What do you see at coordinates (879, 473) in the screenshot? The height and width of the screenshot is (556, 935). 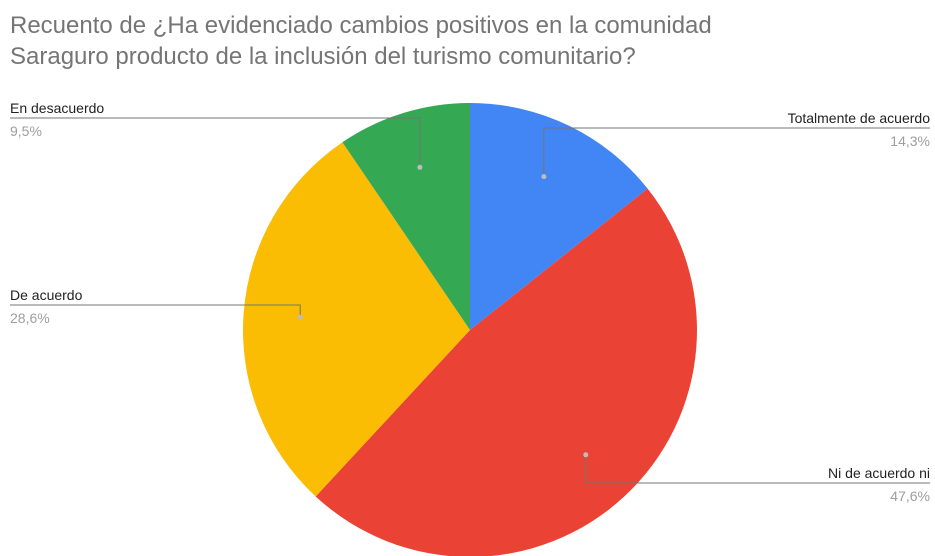 I see `slice-label-ni-de-acuerdo-ni: Ni de acuerdo ni` at bounding box center [879, 473].